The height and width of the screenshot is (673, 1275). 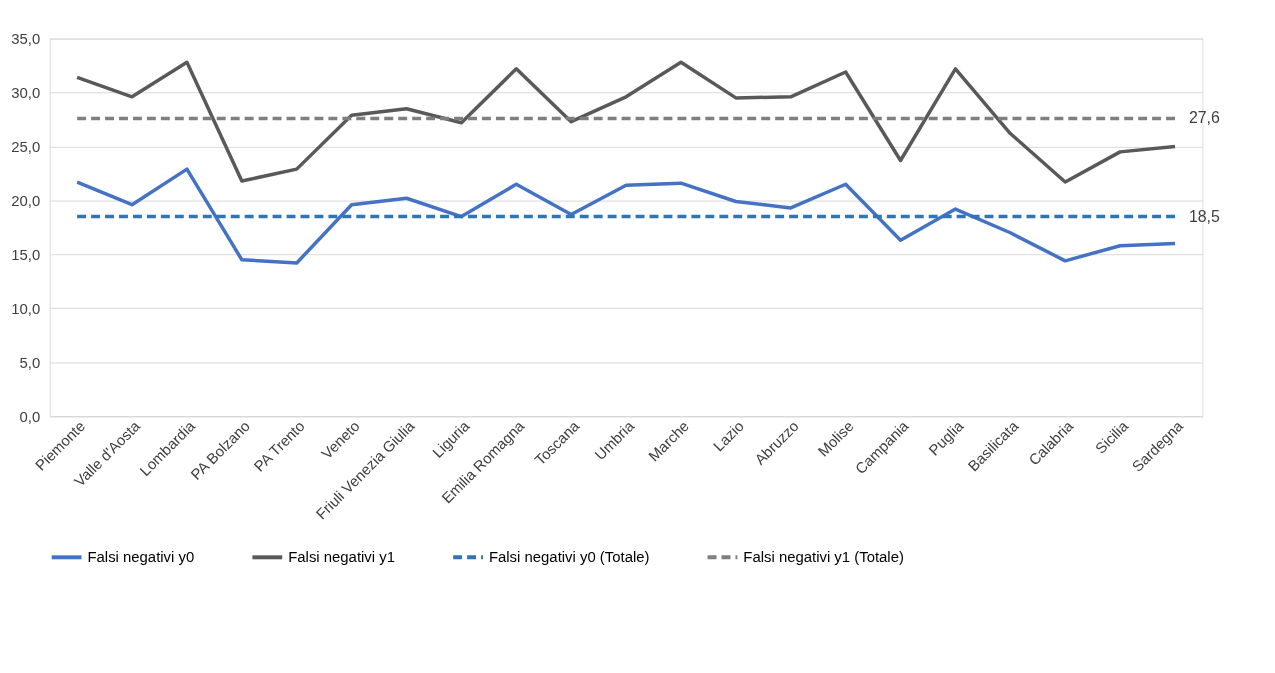 What do you see at coordinates (26, 146) in the screenshot?
I see `y-tick-label: 25,0` at bounding box center [26, 146].